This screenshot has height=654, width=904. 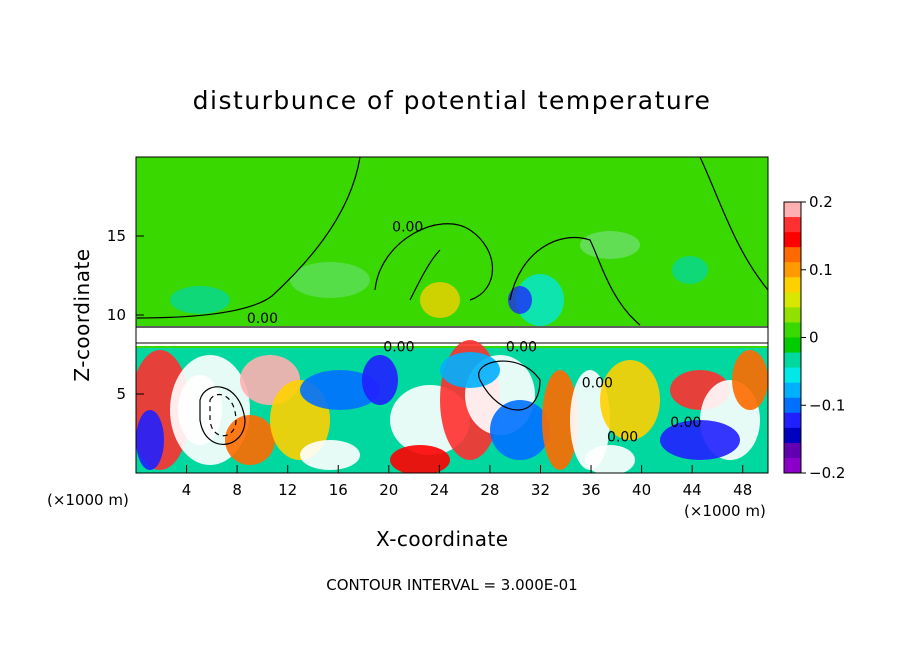 I want to click on colorbar-tick-label: 0.2, so click(x=821, y=202).